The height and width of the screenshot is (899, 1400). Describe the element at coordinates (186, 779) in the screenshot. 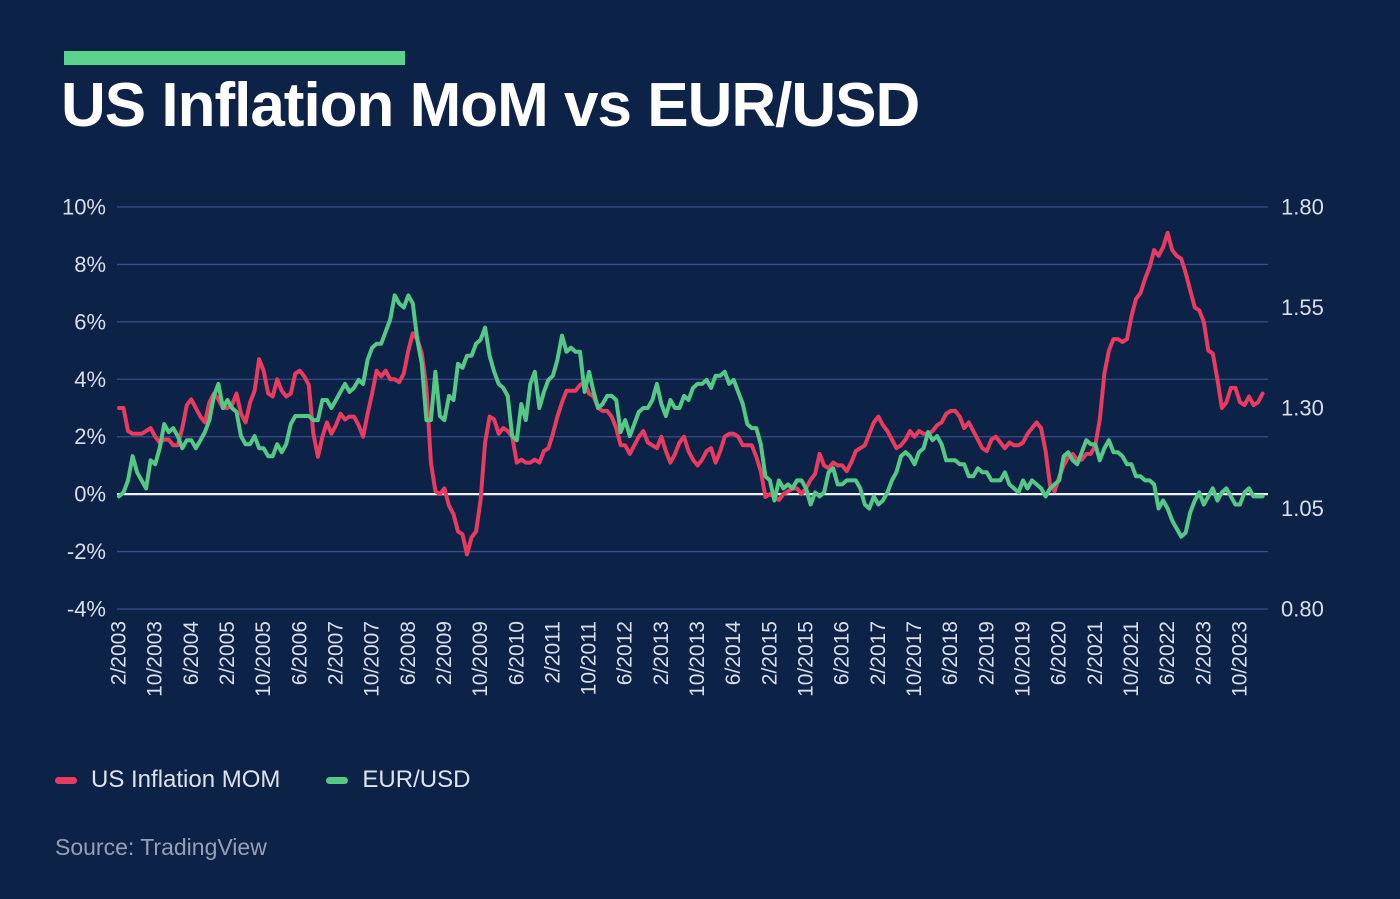

I see `legend-label-inflation: US Inflation MOM` at that location.